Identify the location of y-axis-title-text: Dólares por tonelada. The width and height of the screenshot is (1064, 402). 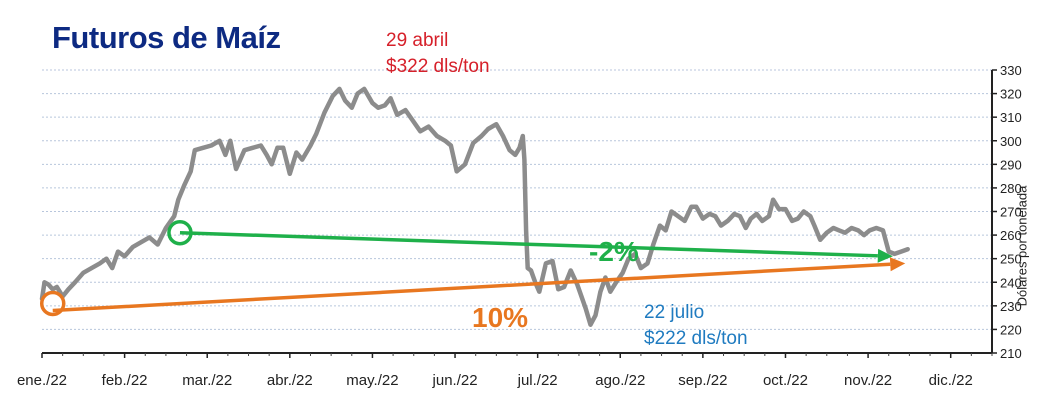
(1022, 246).